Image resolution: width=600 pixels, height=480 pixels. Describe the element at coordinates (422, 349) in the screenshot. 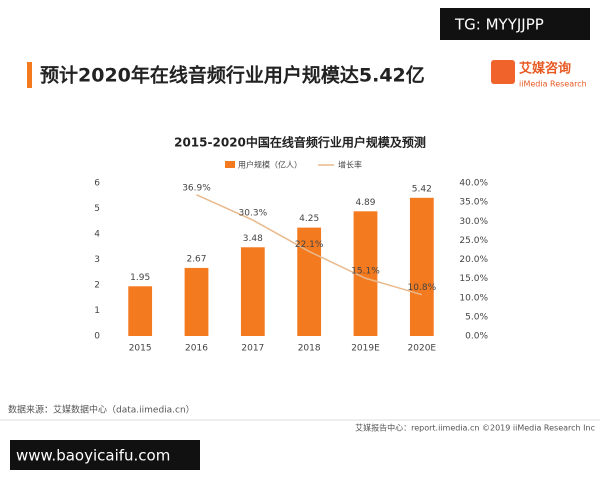

I see `x-tick-label: 2020E` at that location.